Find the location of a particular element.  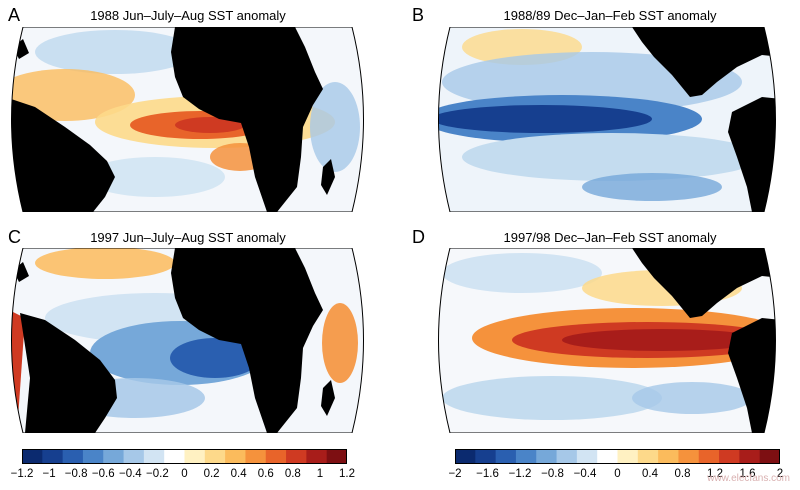

colorbar-tick-label: −0.2 is located at coordinates (157, 474).